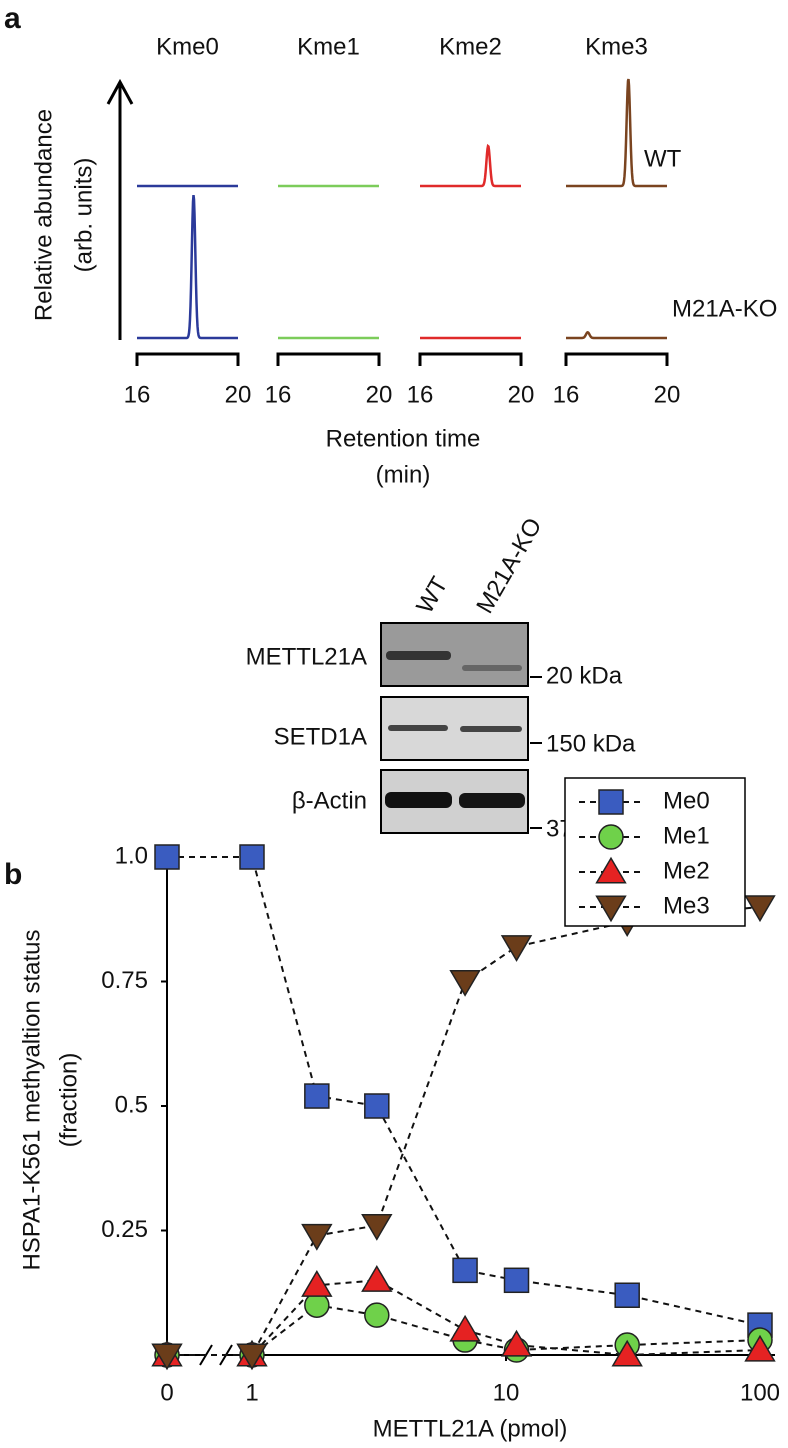 Image resolution: width=788 pixels, height=1448 pixels. What do you see at coordinates (306, 656) in the screenshot?
I see `row-label: METTL21A` at bounding box center [306, 656].